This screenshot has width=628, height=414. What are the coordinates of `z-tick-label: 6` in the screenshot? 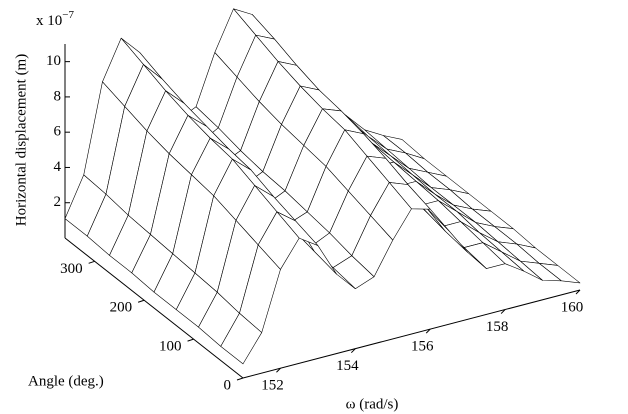 It's located at (58, 132).